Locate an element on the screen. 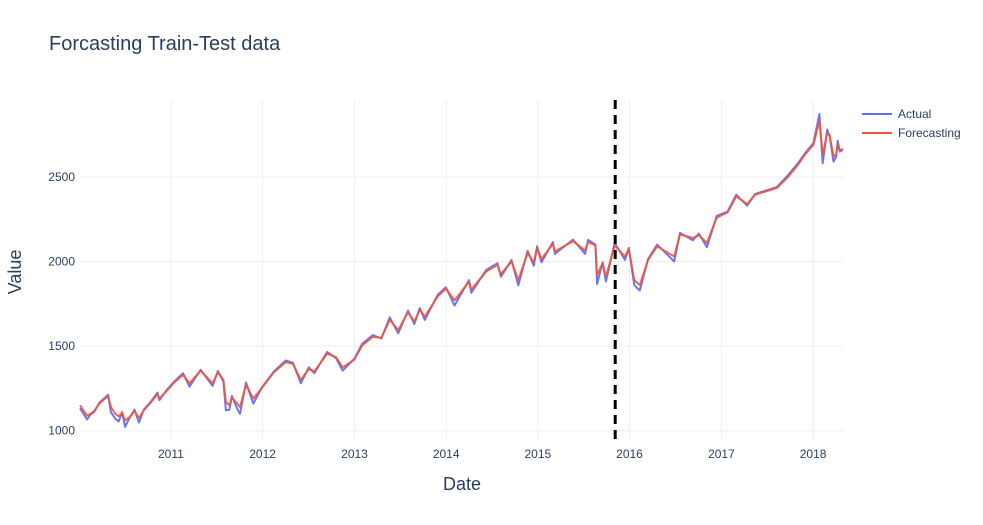 This screenshot has height=525, width=983. x-tick-labels: 2011 2012 2013 2014 2015 2016 2017 2018 is located at coordinates (492, 454).